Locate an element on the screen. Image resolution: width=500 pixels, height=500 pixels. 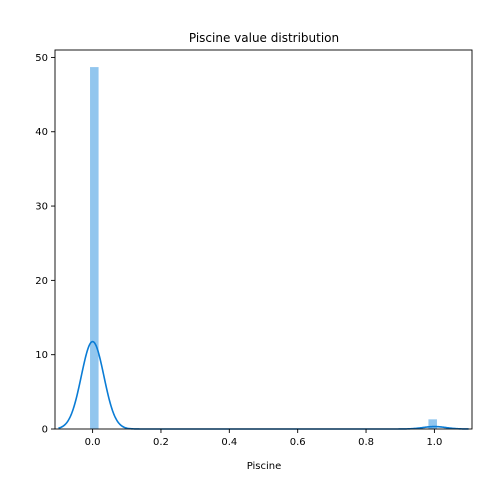
chart-title: Piscine value distribution is located at coordinates (264, 38).